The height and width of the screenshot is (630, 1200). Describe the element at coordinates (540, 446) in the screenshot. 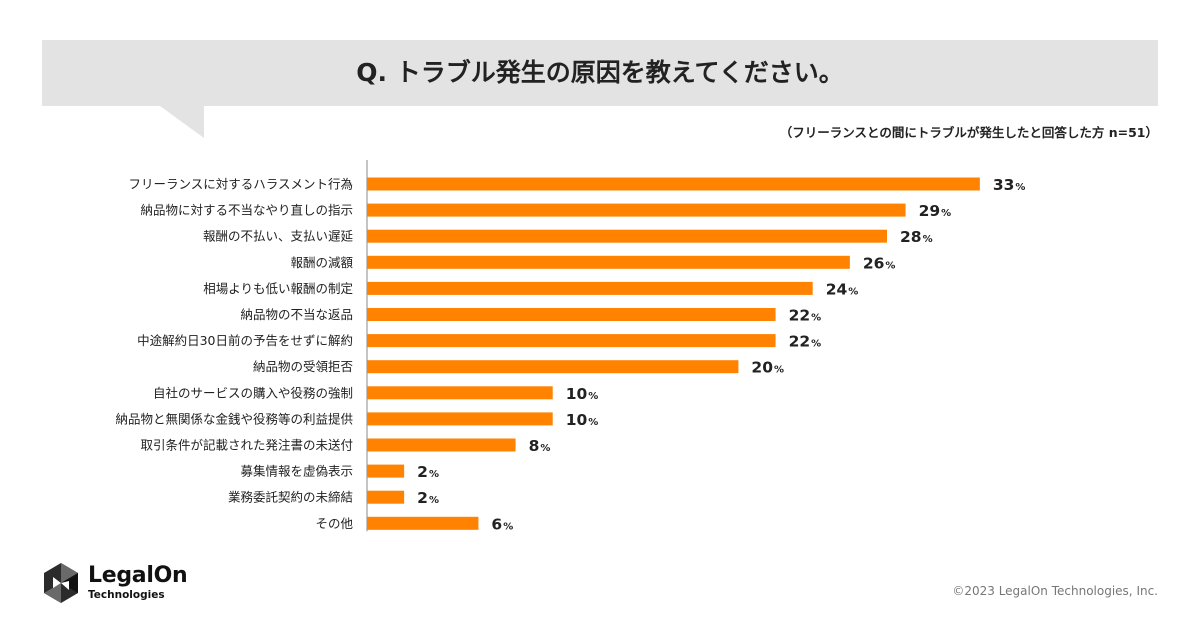

I see `data-label: 8%` at that location.